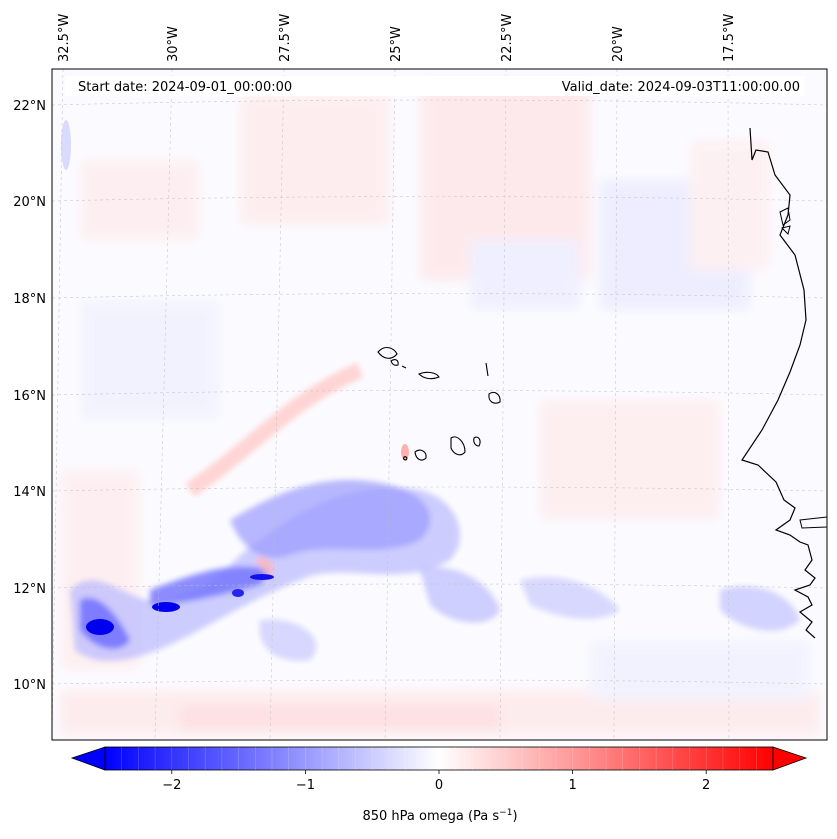 The width and height of the screenshot is (837, 839). Describe the element at coordinates (173, 44) in the screenshot. I see `lon-label-30w: 30°W` at that location.